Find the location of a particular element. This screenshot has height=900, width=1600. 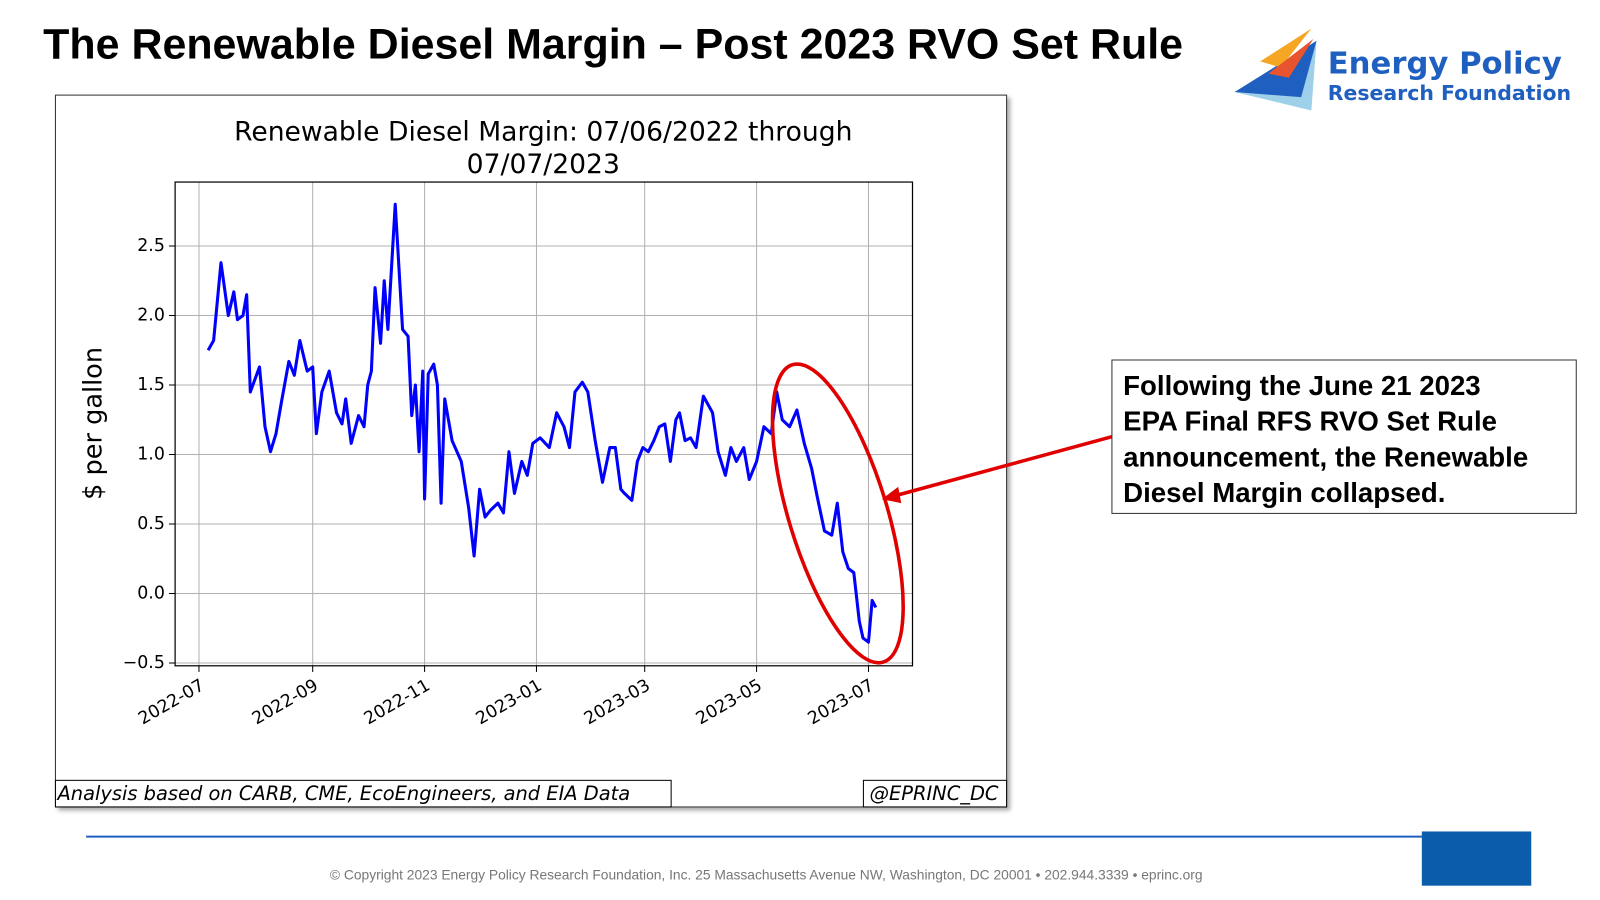

chart-title: 07/07/2023 is located at coordinates (543, 164).